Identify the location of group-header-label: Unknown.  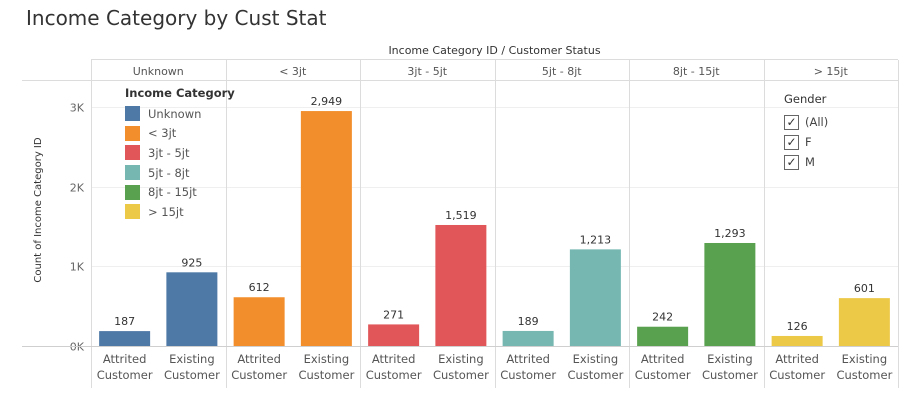
(158, 71).